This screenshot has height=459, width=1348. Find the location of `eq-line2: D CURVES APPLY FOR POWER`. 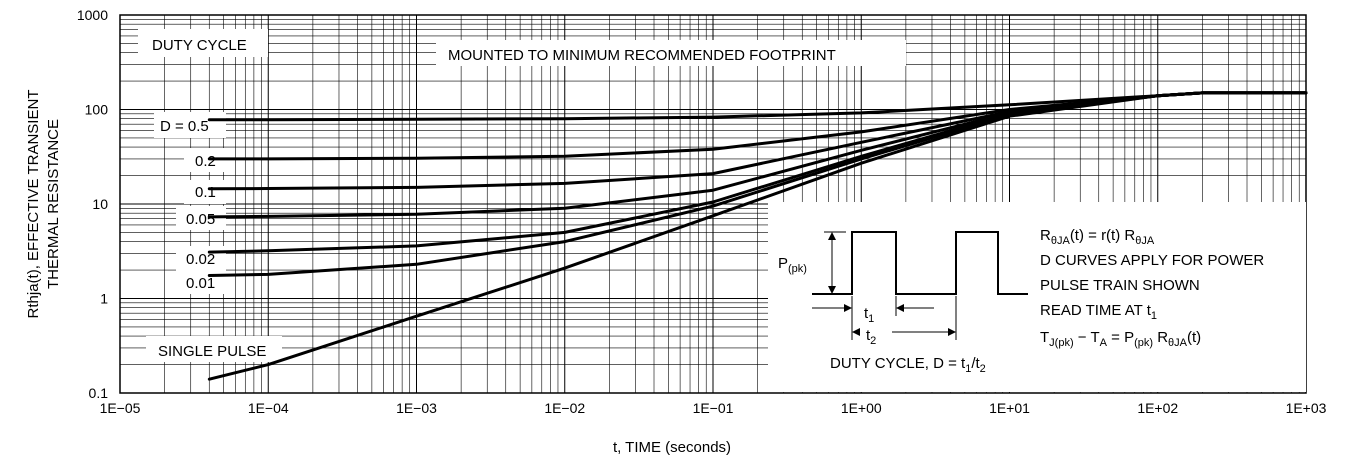

eq-line2: D CURVES APPLY FOR POWER is located at coordinates (1152, 260).